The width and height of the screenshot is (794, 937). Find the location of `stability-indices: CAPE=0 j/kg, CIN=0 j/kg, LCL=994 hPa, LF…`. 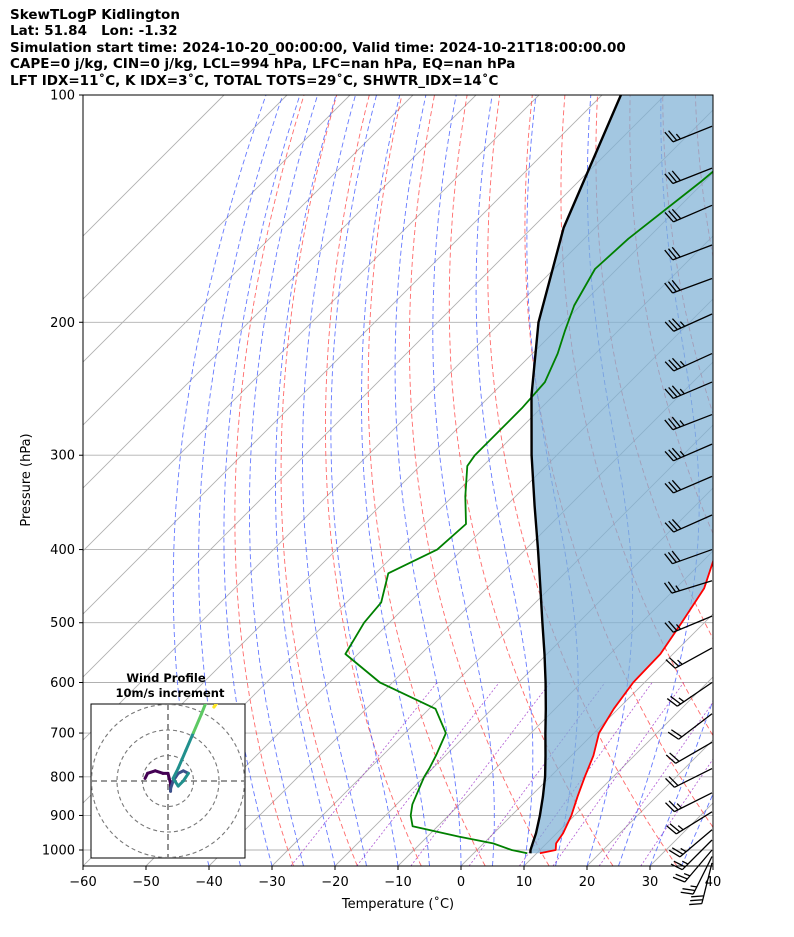

stability-indices: CAPE=0 j/kg, CIN=0 j/kg, LCL=994 hPa, LF… is located at coordinates (263, 64).